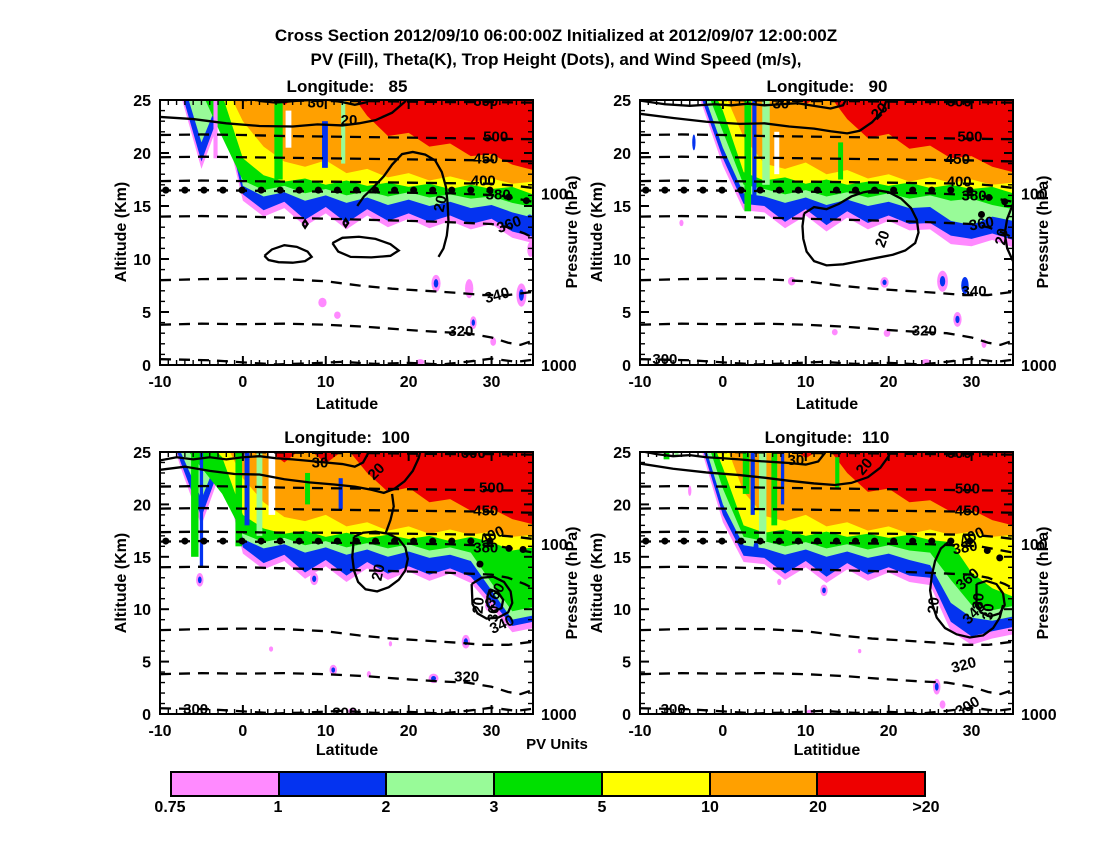 Image resolution: width=1100 pixels, height=850 pixels. Describe the element at coordinates (326, 382) in the screenshot. I see `x-tick-label: 10` at that location.